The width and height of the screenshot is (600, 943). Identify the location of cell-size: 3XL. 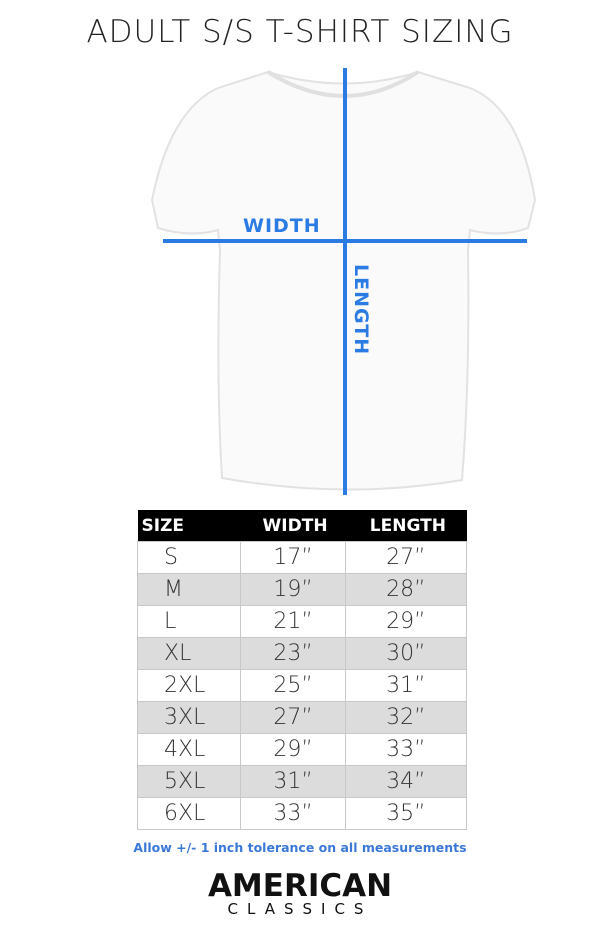
(189, 717).